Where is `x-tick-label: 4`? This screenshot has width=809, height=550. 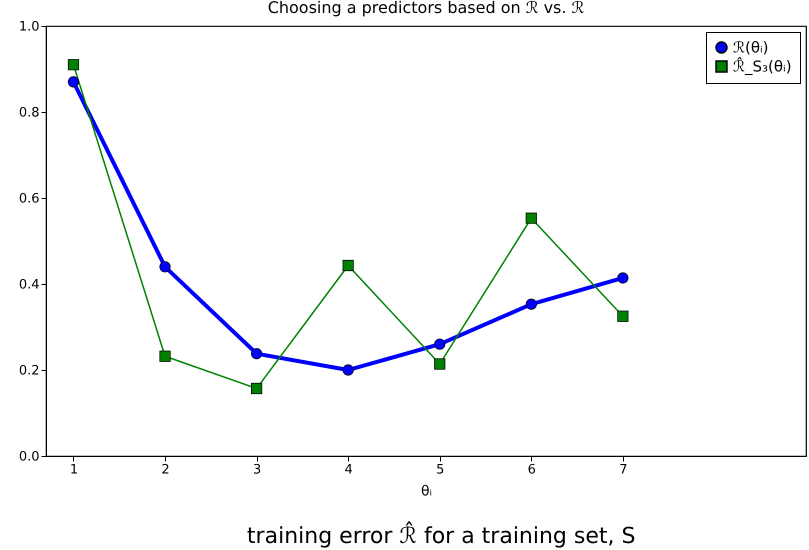 x-tick-label: 4 is located at coordinates (348, 470).